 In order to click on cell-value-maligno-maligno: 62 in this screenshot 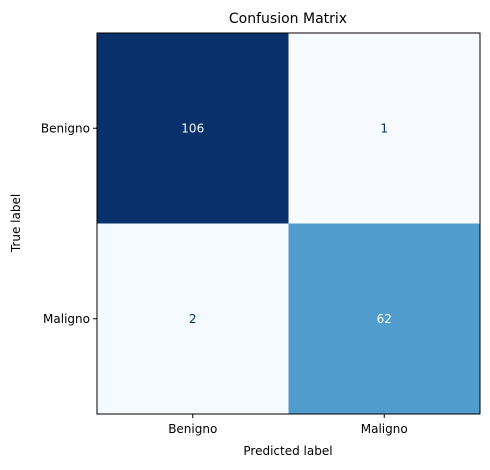, I will do `click(384, 319)`.